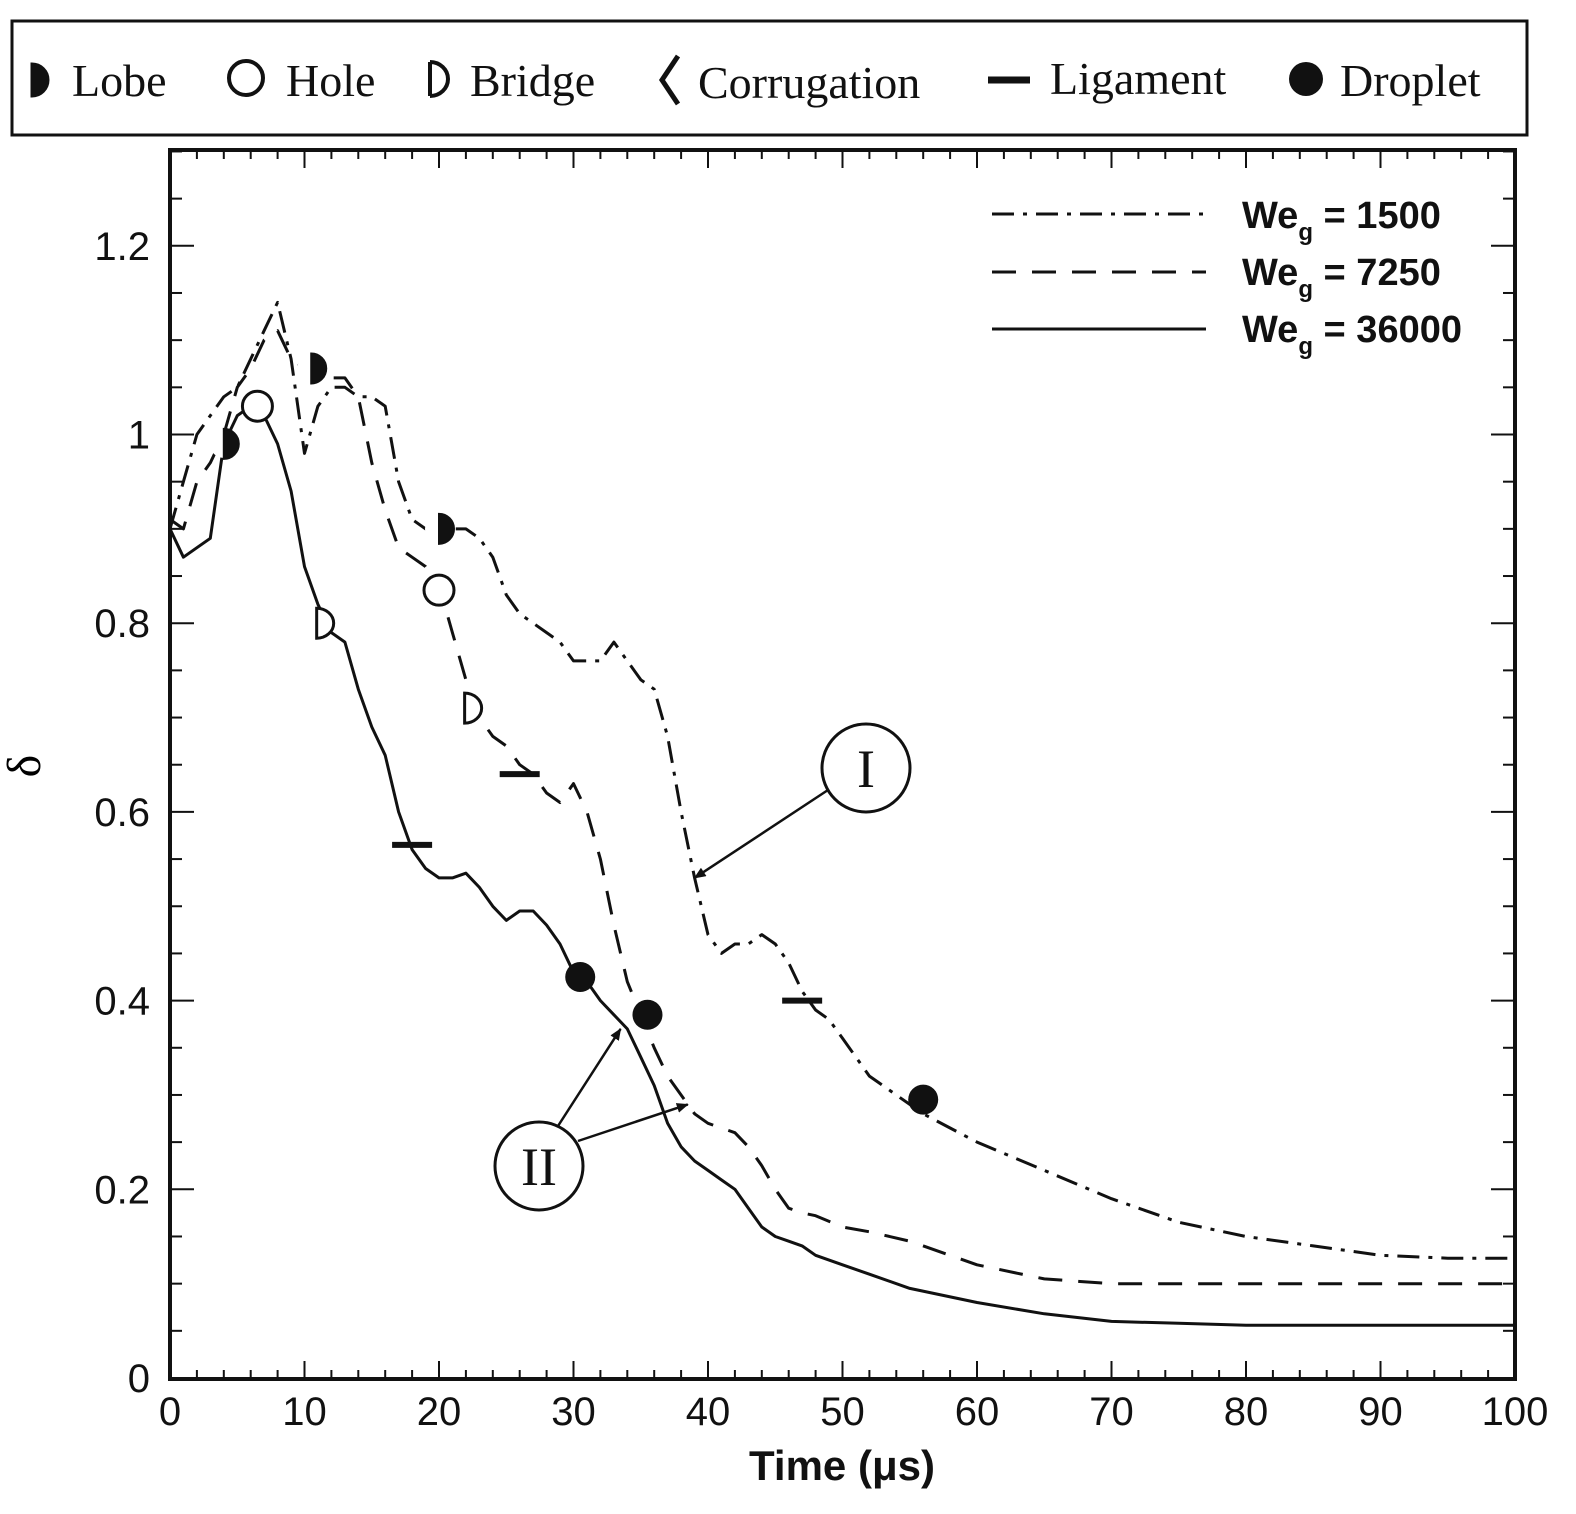 The width and height of the screenshot is (1576, 1514). Describe the element at coordinates (842, 1465) in the screenshot. I see `x-axis-title: Time (μs)` at that location.